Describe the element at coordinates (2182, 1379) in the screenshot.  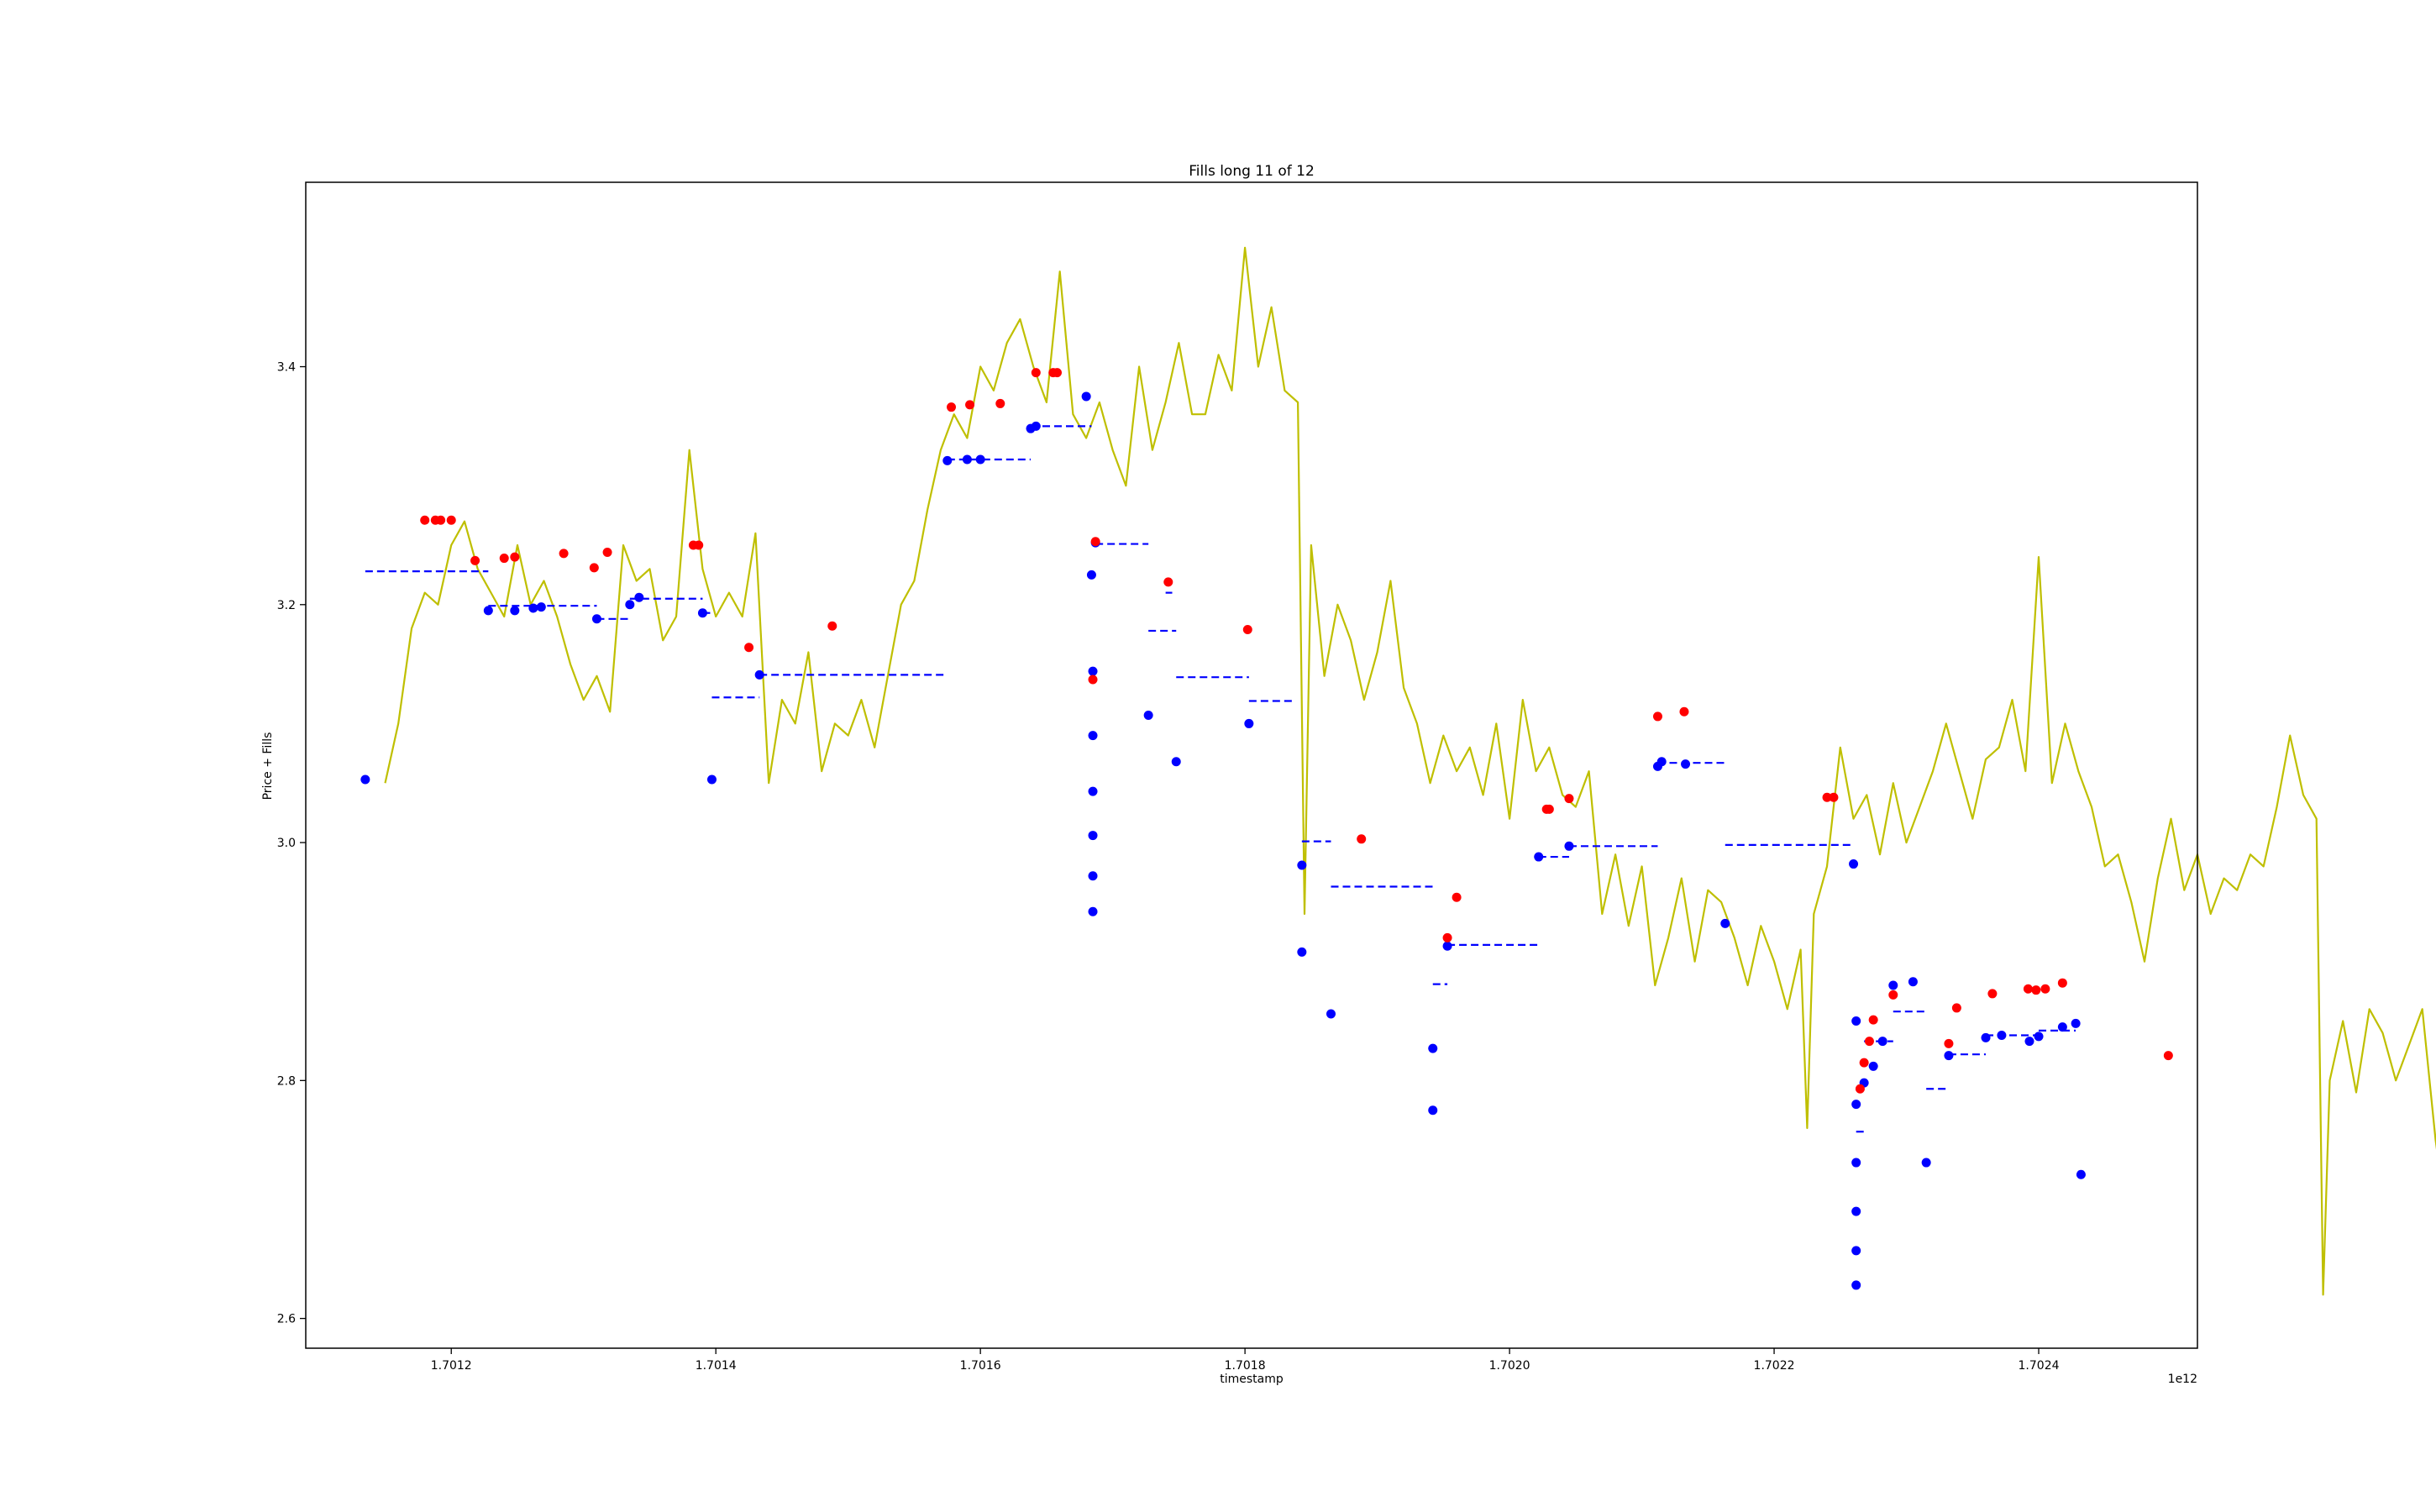
I see `x-axis-offset-label: 1e12` at that location.